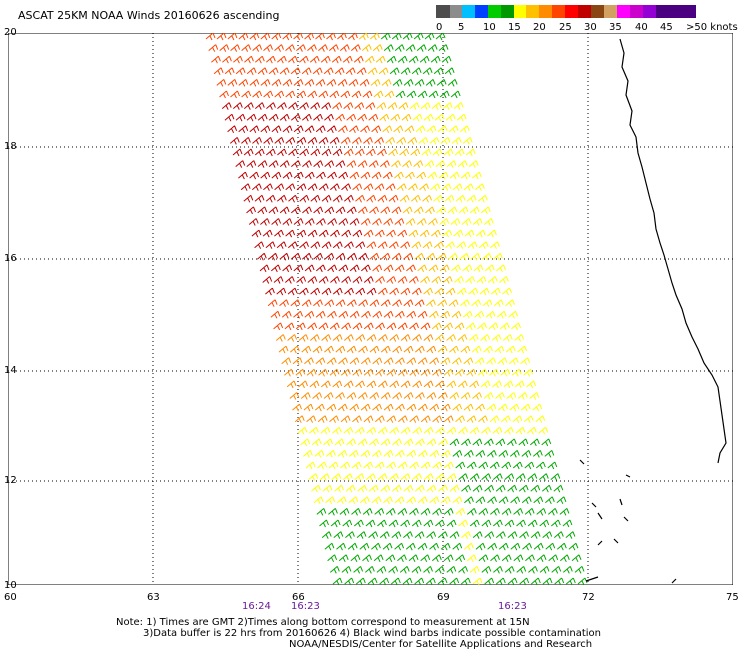  I want to click on island-cluster, so click(628, 521).